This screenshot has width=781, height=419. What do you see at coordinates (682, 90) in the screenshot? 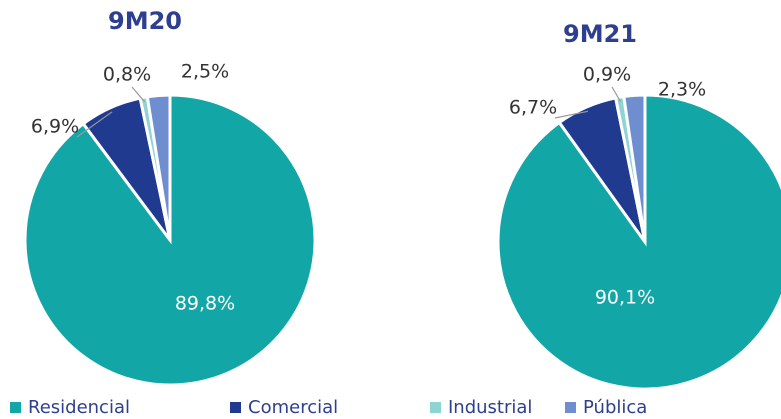
I see `data-label: 2,3%` at bounding box center [682, 90].